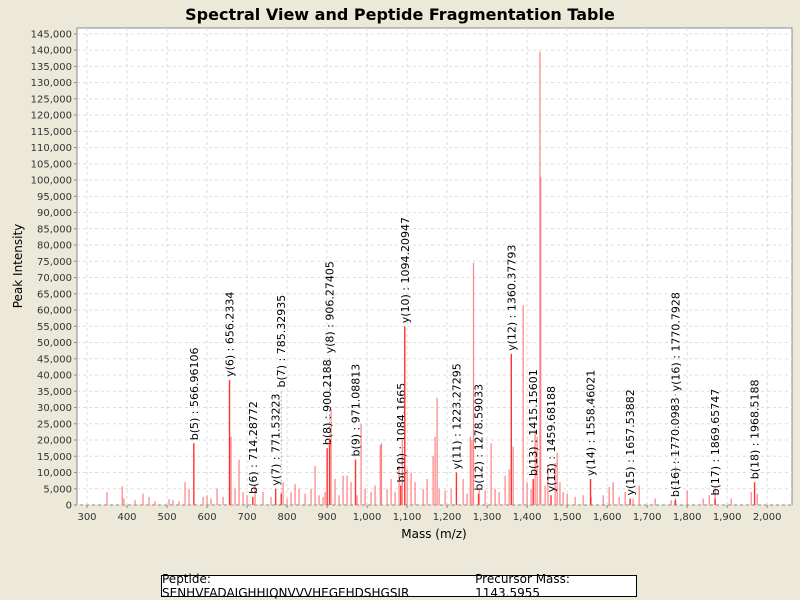 The width and height of the screenshot is (800, 600). What do you see at coordinates (567, 517) in the screenshot?
I see `x-tick-label: 1,500` at bounding box center [567, 517].